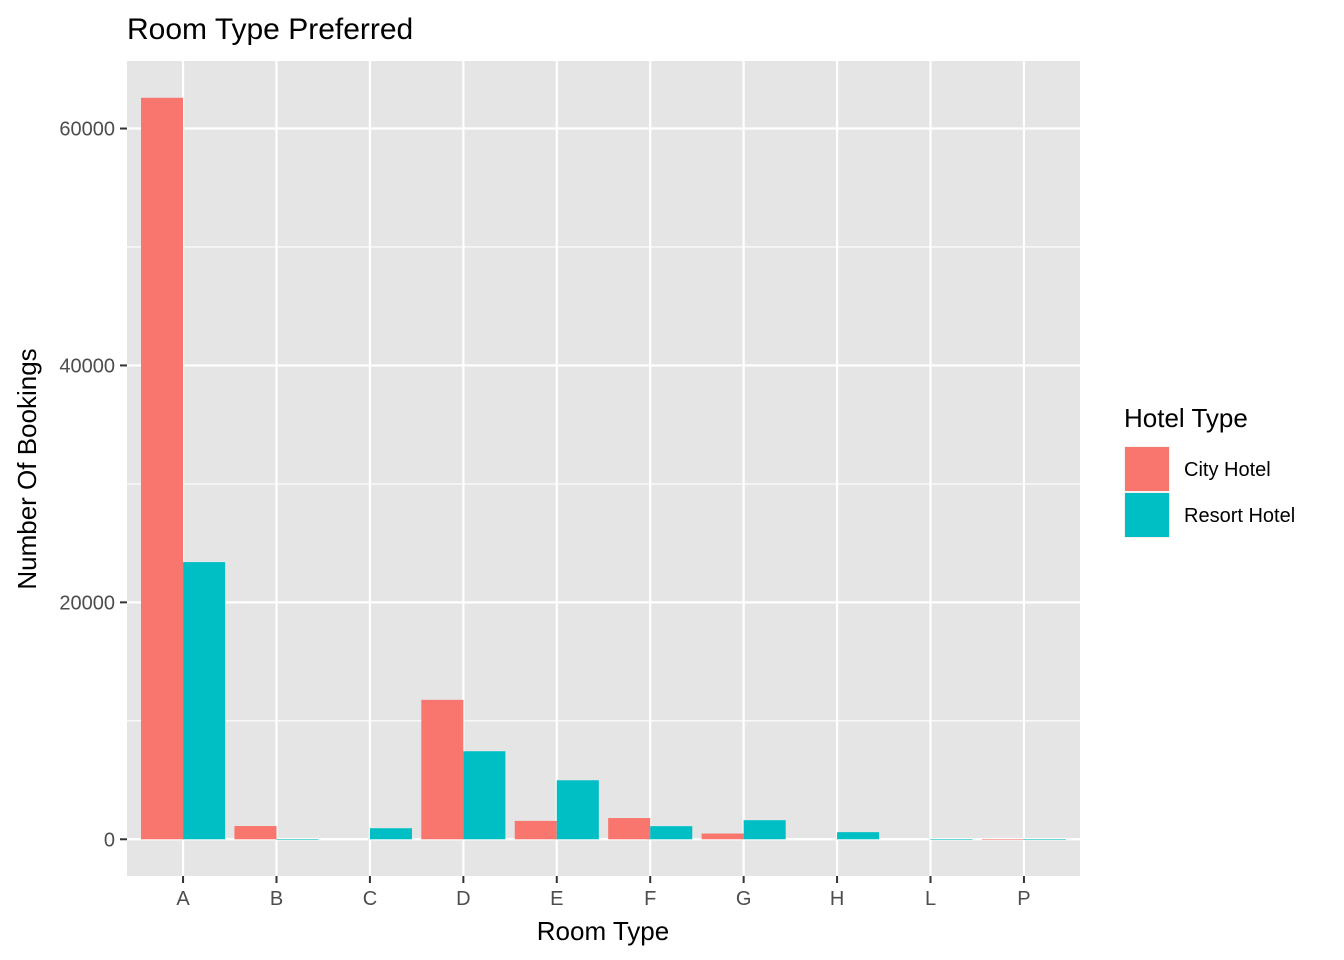 The height and width of the screenshot is (960, 1344). Describe the element at coordinates (722, 836) in the screenshot. I see `bar-G-city-hotel` at that location.